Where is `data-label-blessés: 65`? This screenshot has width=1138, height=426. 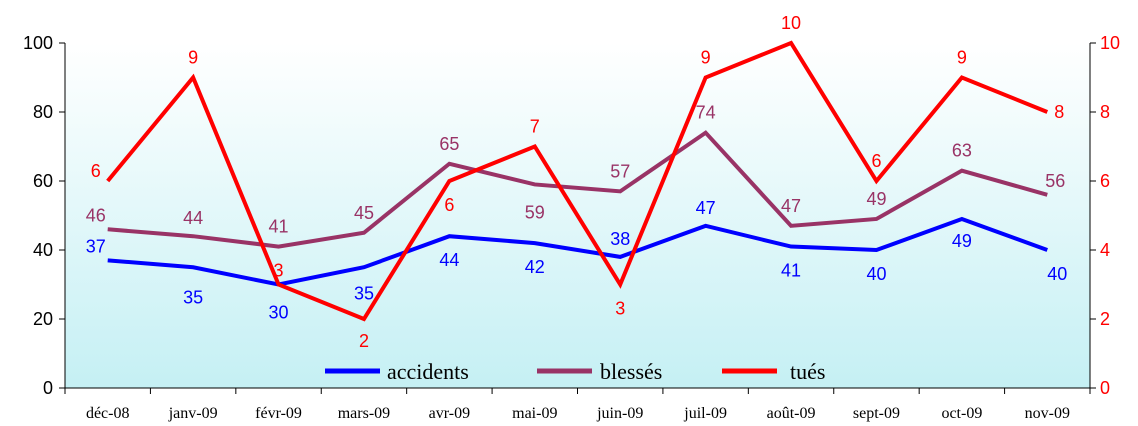
data-label-blessés: 65 is located at coordinates (449, 144).